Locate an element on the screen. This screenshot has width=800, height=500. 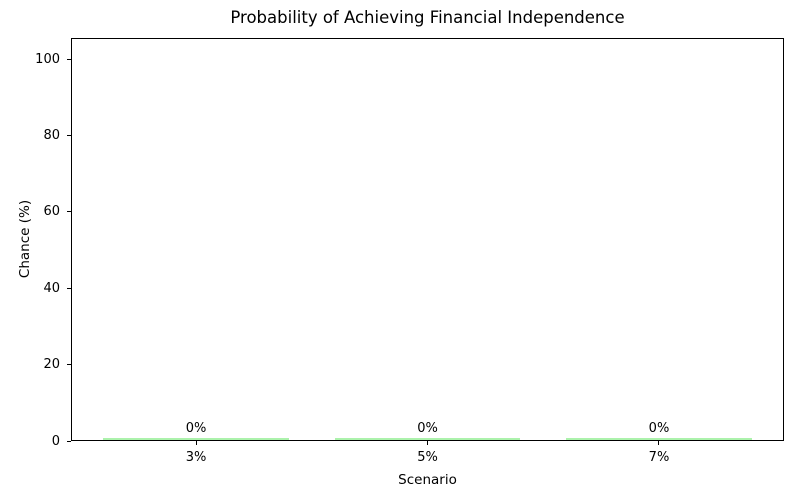
y-tick-label: 100 is located at coordinates (47, 59).